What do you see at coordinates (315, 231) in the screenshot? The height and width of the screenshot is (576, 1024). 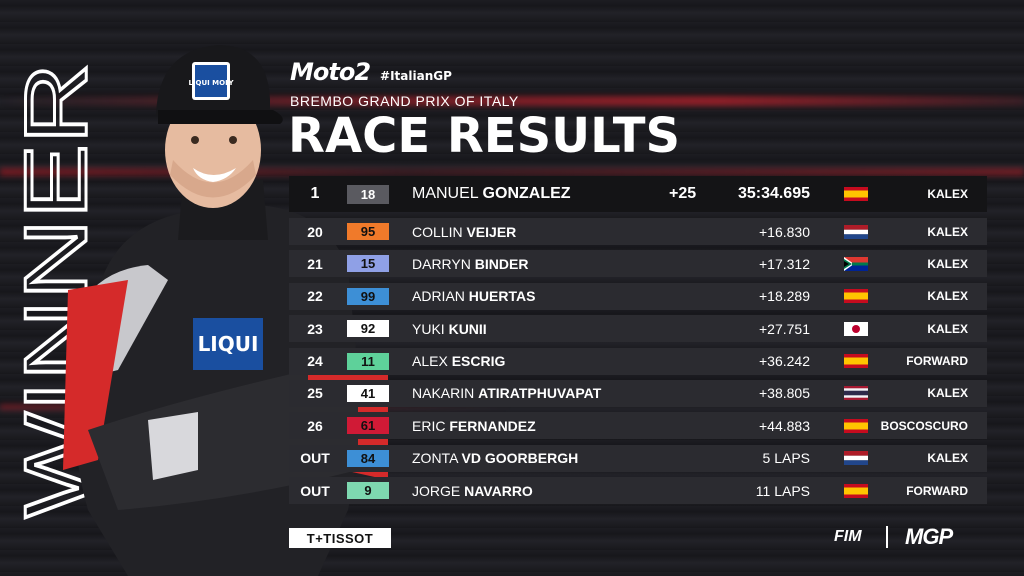 I see `position: 20` at bounding box center [315, 231].